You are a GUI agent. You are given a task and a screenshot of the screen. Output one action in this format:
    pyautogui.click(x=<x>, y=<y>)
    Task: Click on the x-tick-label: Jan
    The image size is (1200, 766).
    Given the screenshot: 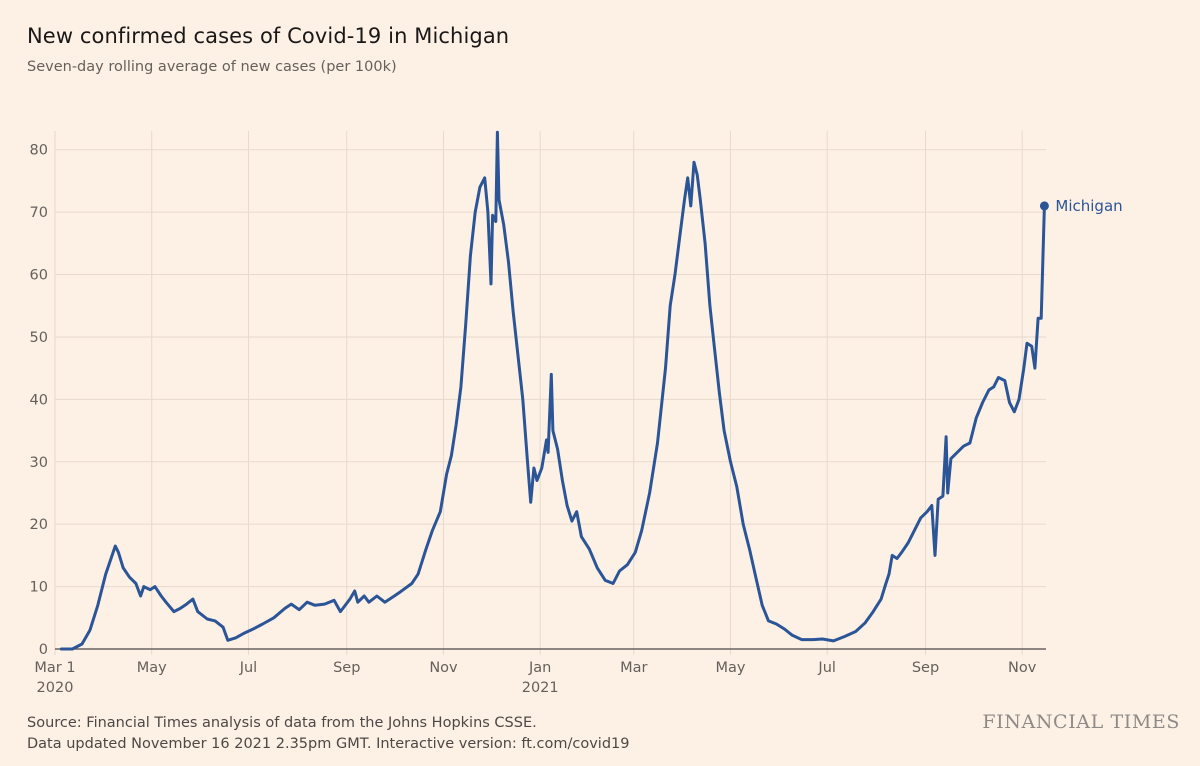 What is the action you would take?
    pyautogui.click(x=539, y=668)
    